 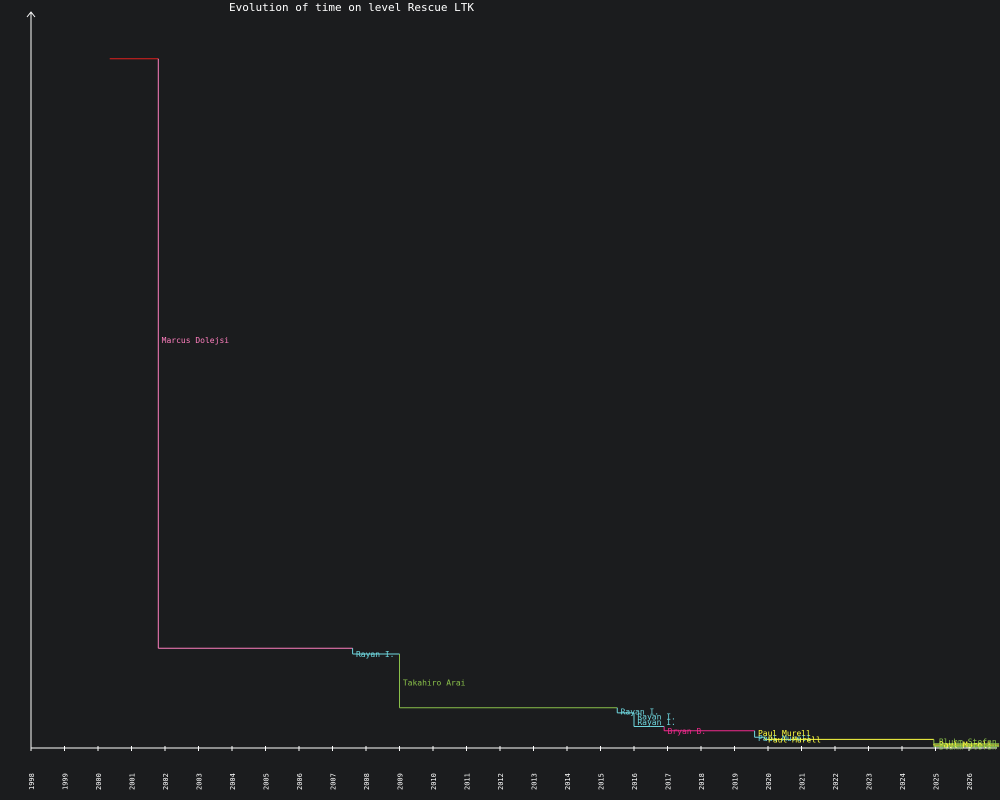 I want to click on series-player-label: Marcus Dolejsi, so click(x=196, y=340).